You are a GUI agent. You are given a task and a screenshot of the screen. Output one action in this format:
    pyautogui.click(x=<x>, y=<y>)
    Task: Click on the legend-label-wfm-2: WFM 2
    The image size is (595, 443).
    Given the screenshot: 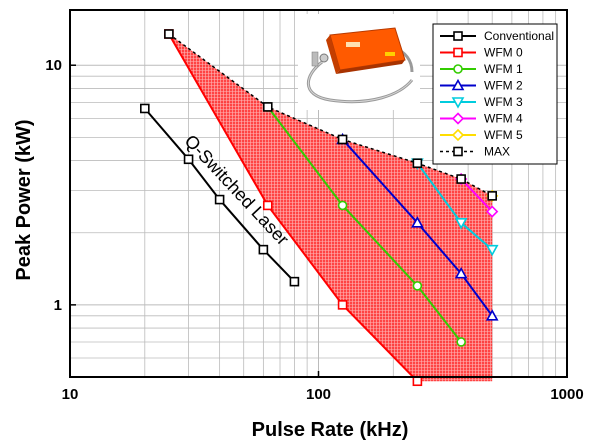 What is the action you would take?
    pyautogui.click(x=503, y=86)
    